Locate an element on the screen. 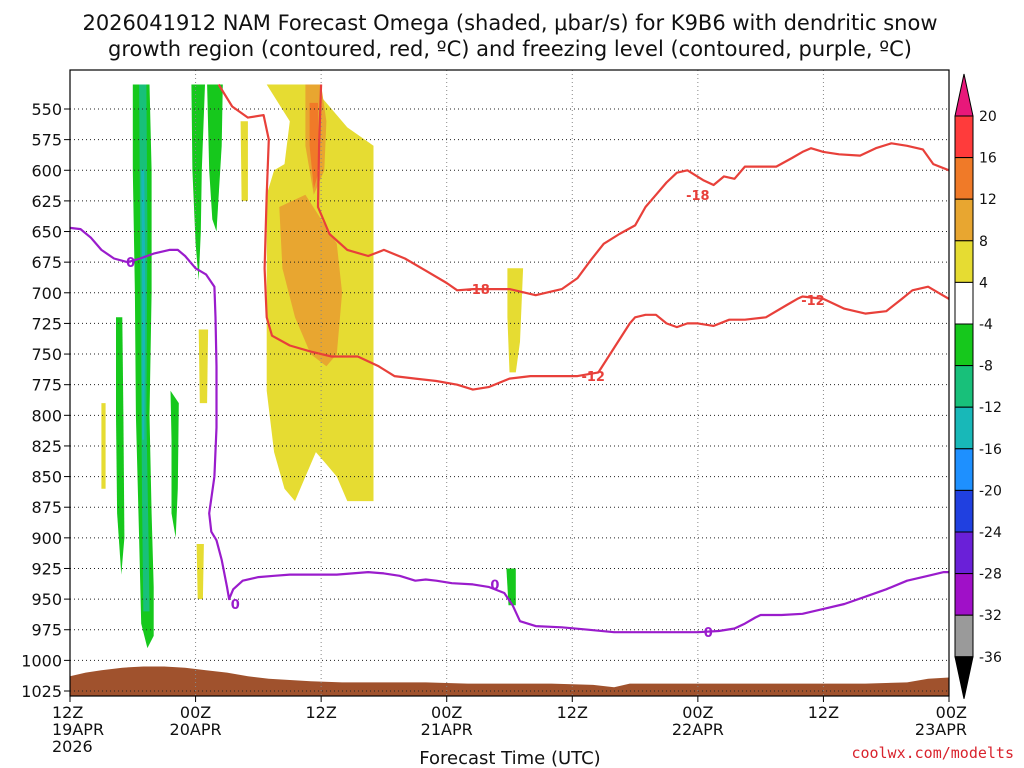 The image size is (1024, 768). y-tick-label-700: 700 is located at coordinates (46, 293).